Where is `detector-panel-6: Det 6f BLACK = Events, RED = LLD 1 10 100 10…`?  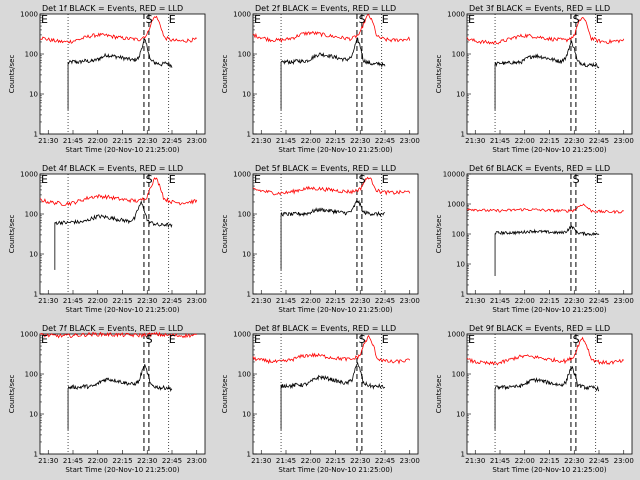 detector-panel-6: Det 6f BLACK = Events, RED = LLD 1 10 100 10… is located at coordinates (534, 239).